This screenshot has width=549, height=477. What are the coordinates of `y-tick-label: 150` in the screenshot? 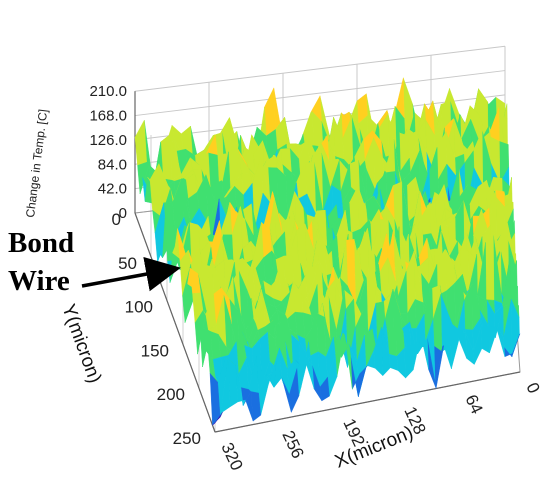 It's located at (155, 350).